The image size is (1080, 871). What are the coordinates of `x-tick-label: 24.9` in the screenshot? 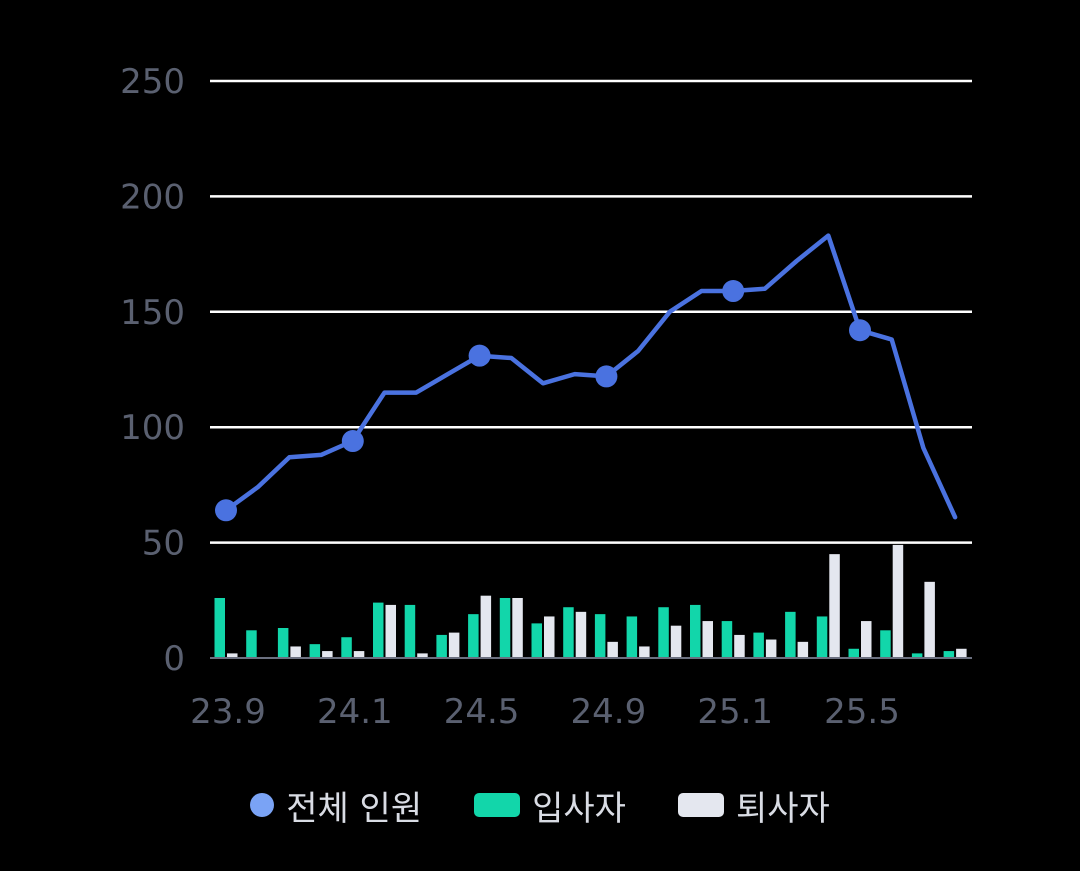 It's located at (609, 712).